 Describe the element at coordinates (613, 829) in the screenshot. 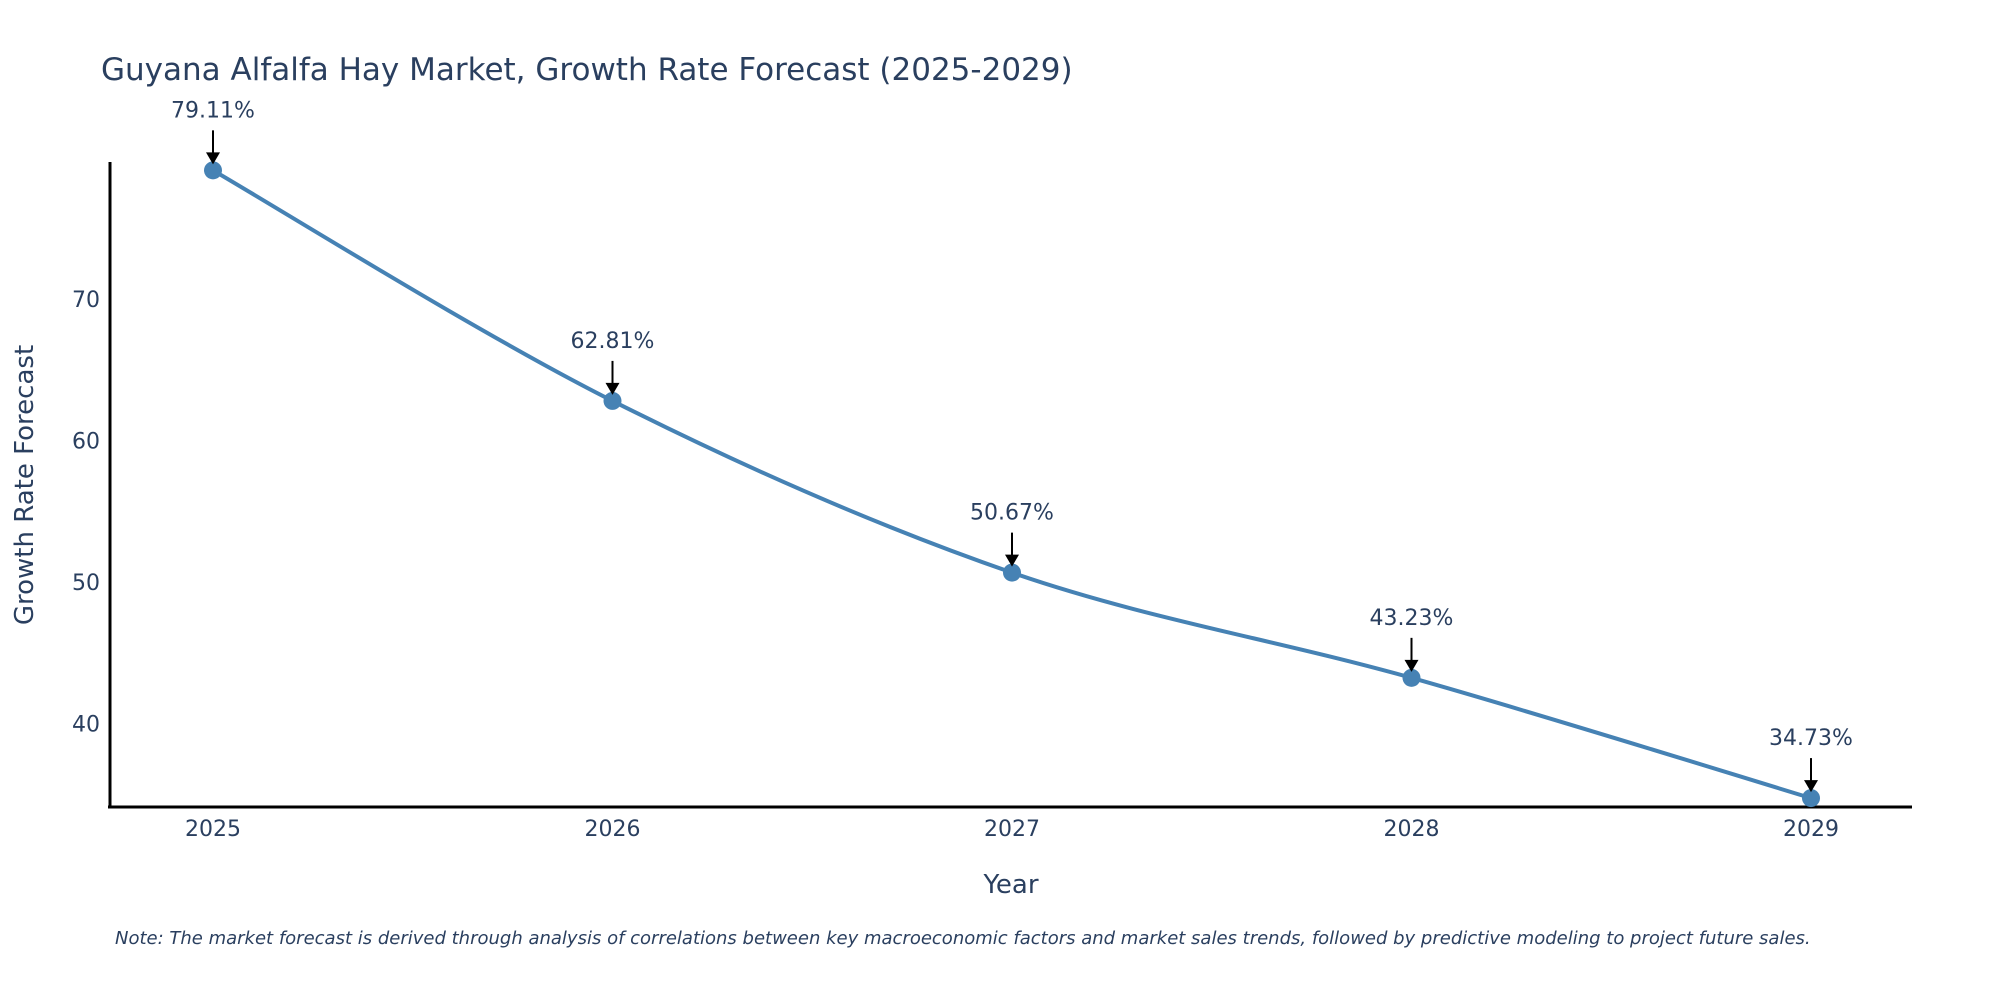

I see `x-tick-label: 2026` at that location.